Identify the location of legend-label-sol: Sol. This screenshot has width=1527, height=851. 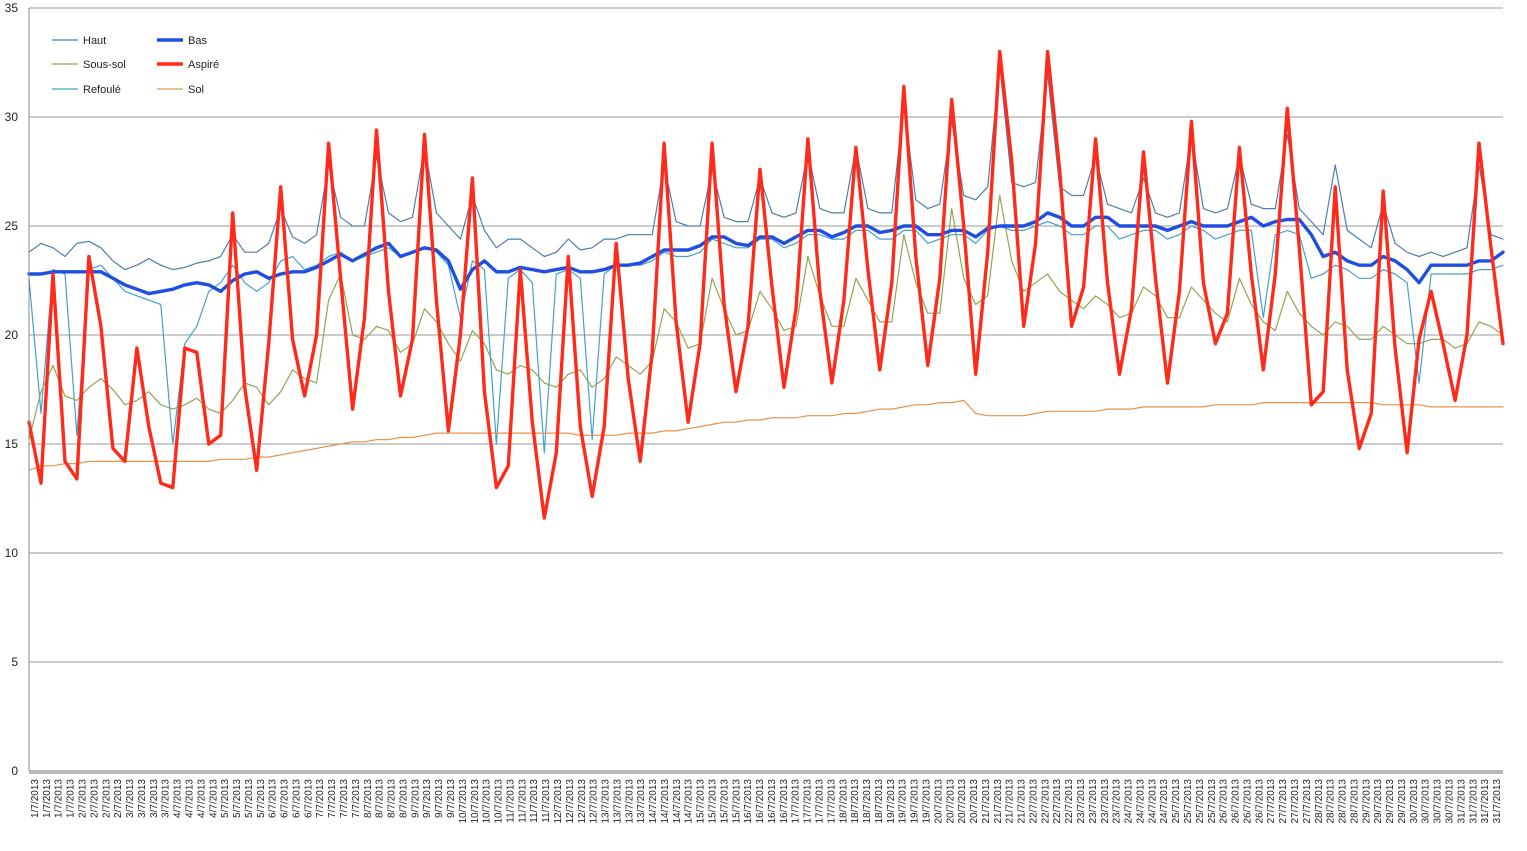
(196, 90).